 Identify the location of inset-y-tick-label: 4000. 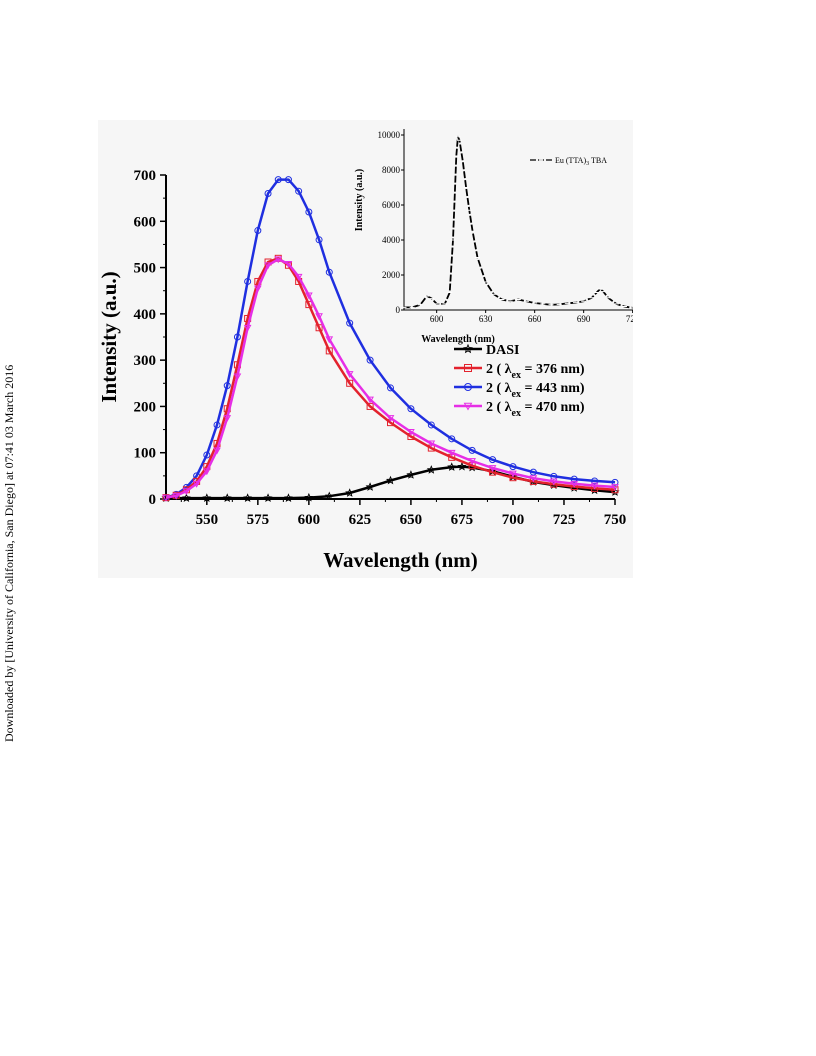
(391, 240).